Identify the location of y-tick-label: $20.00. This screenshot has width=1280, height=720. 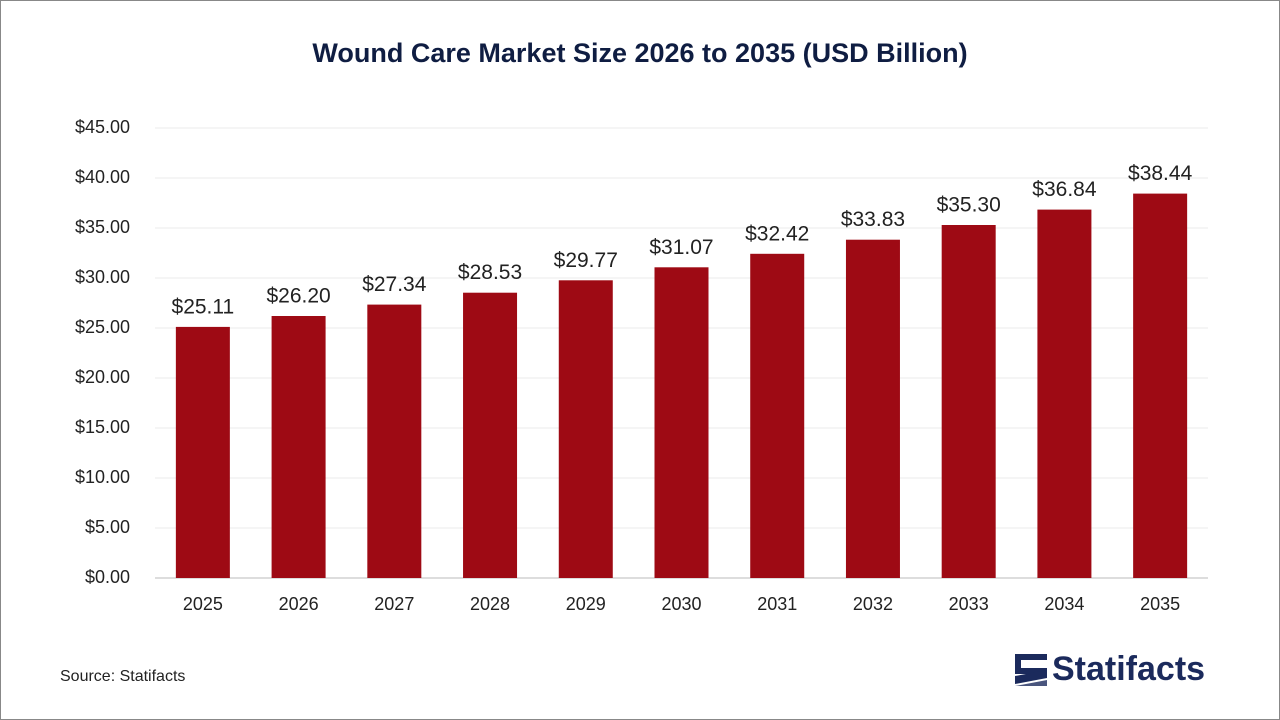
(102, 377).